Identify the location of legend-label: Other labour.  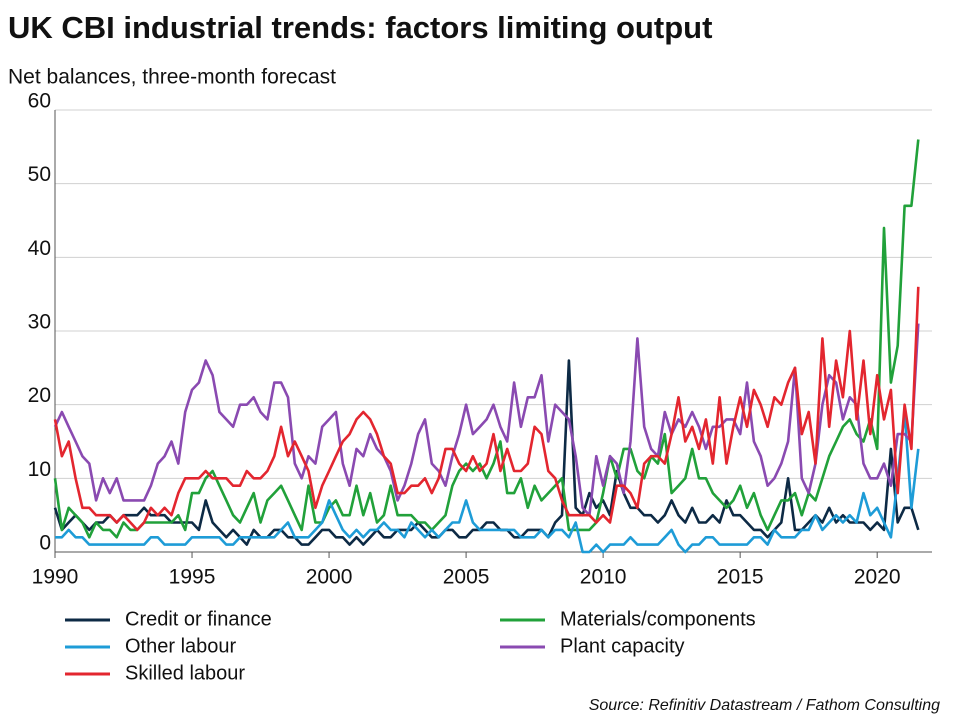
(181, 646).